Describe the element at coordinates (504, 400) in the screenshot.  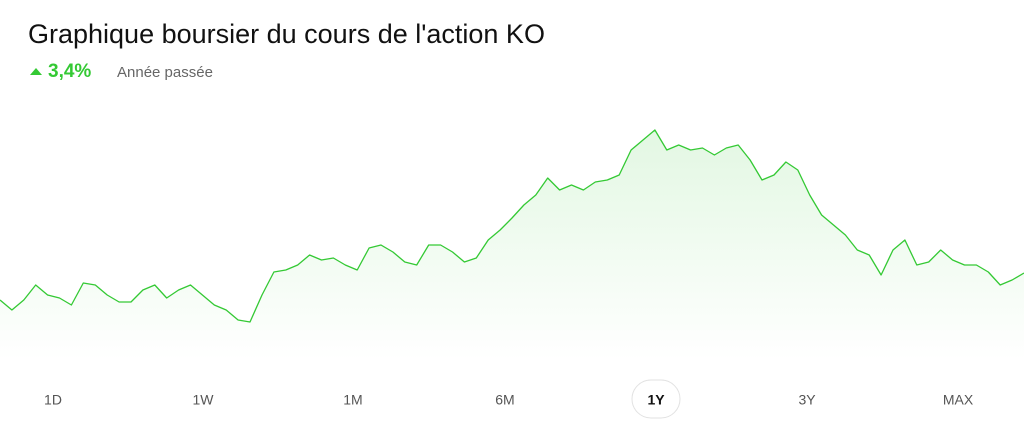
I see `range-button: 6M` at that location.